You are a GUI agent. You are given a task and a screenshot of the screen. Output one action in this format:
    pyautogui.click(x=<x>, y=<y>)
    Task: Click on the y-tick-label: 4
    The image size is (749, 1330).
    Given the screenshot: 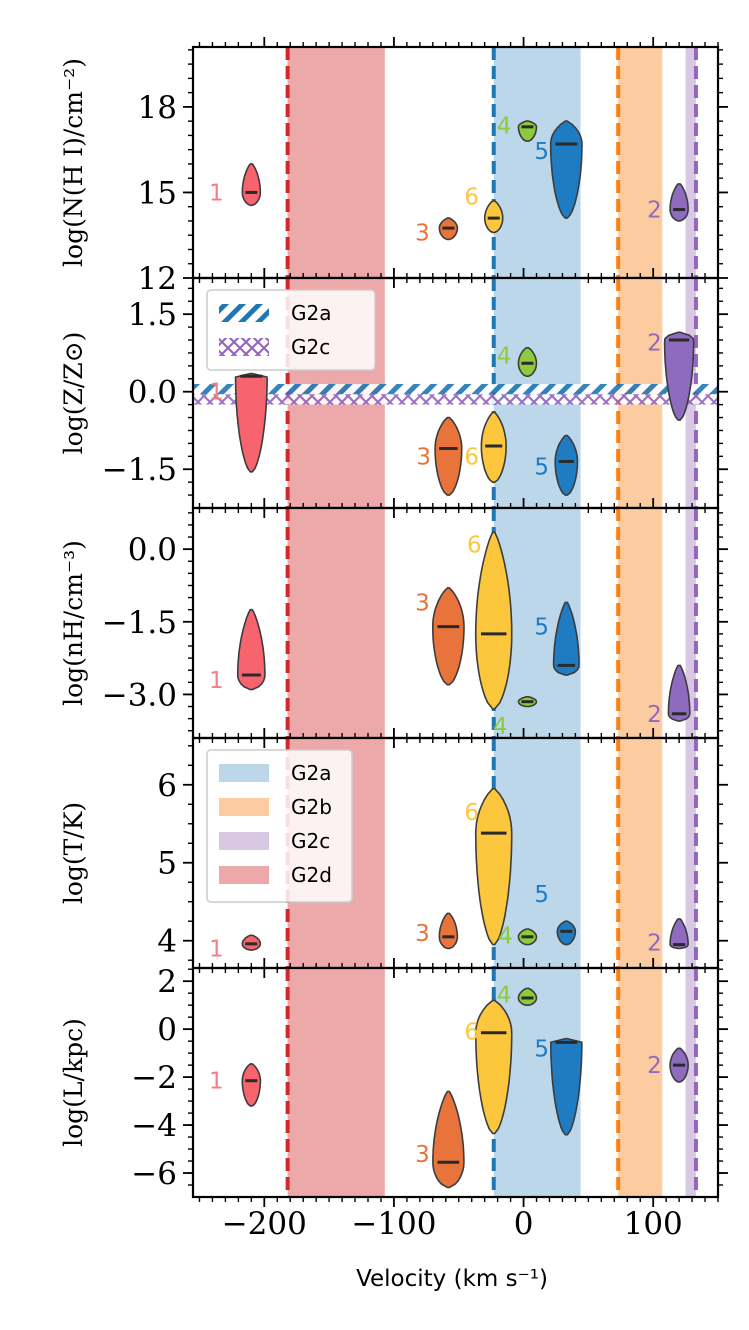 What is the action you would take?
    pyautogui.click(x=167, y=942)
    